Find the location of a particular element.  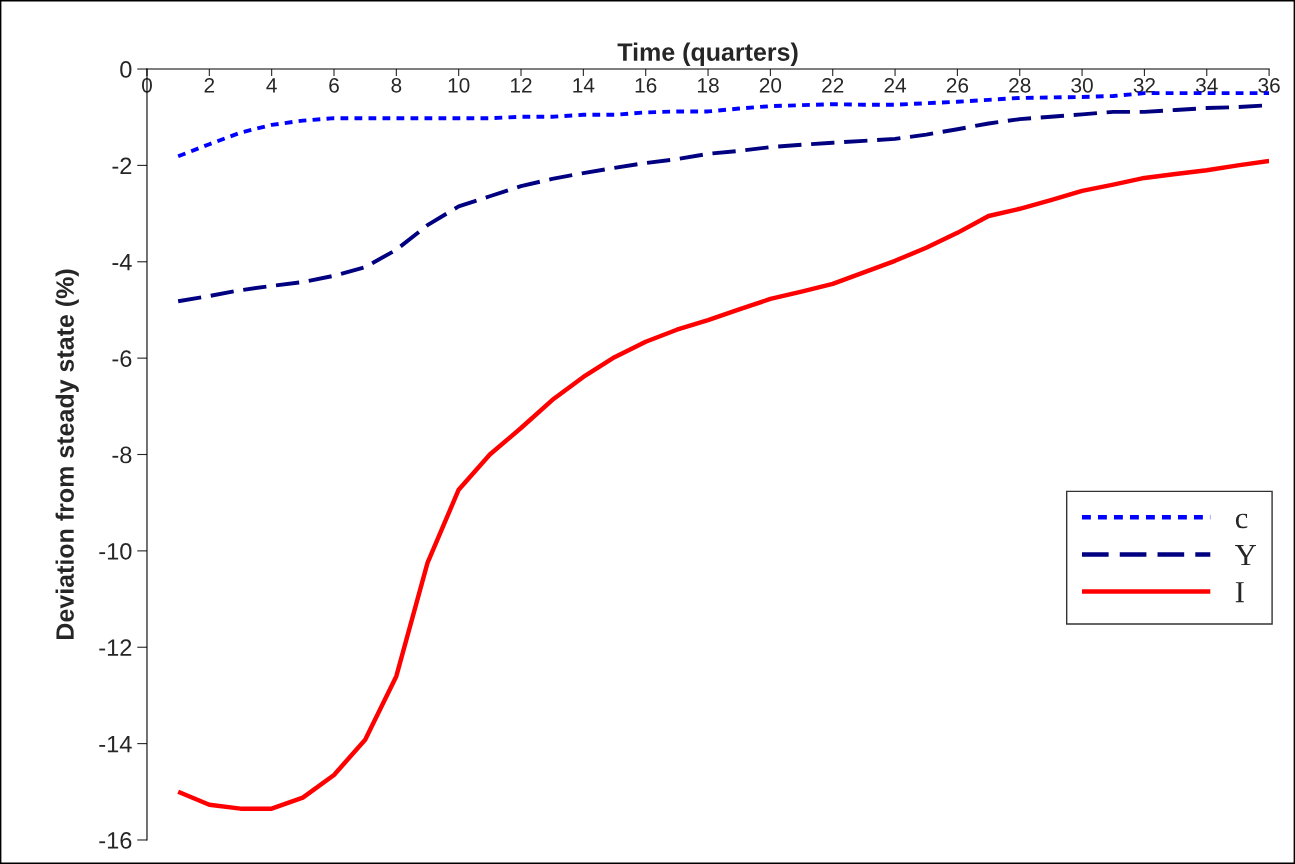

x-axis-title: Time (quarters) is located at coordinates (707, 54).